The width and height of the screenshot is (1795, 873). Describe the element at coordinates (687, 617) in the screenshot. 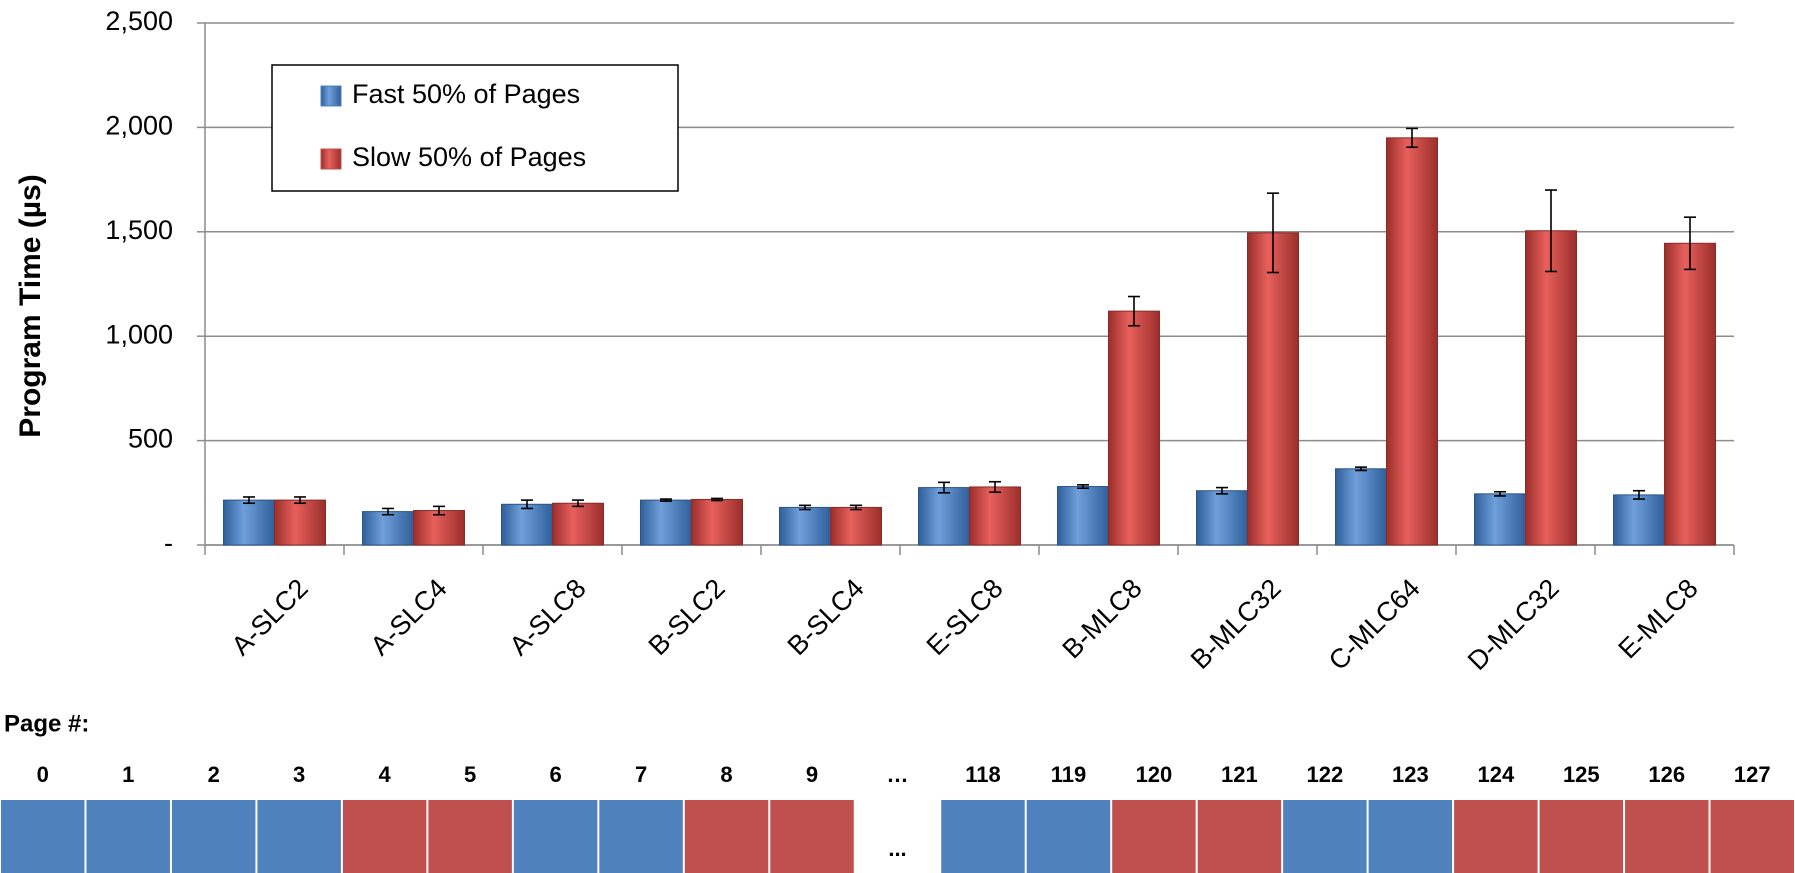

I see `x-tick-label: B-SLC2` at that location.